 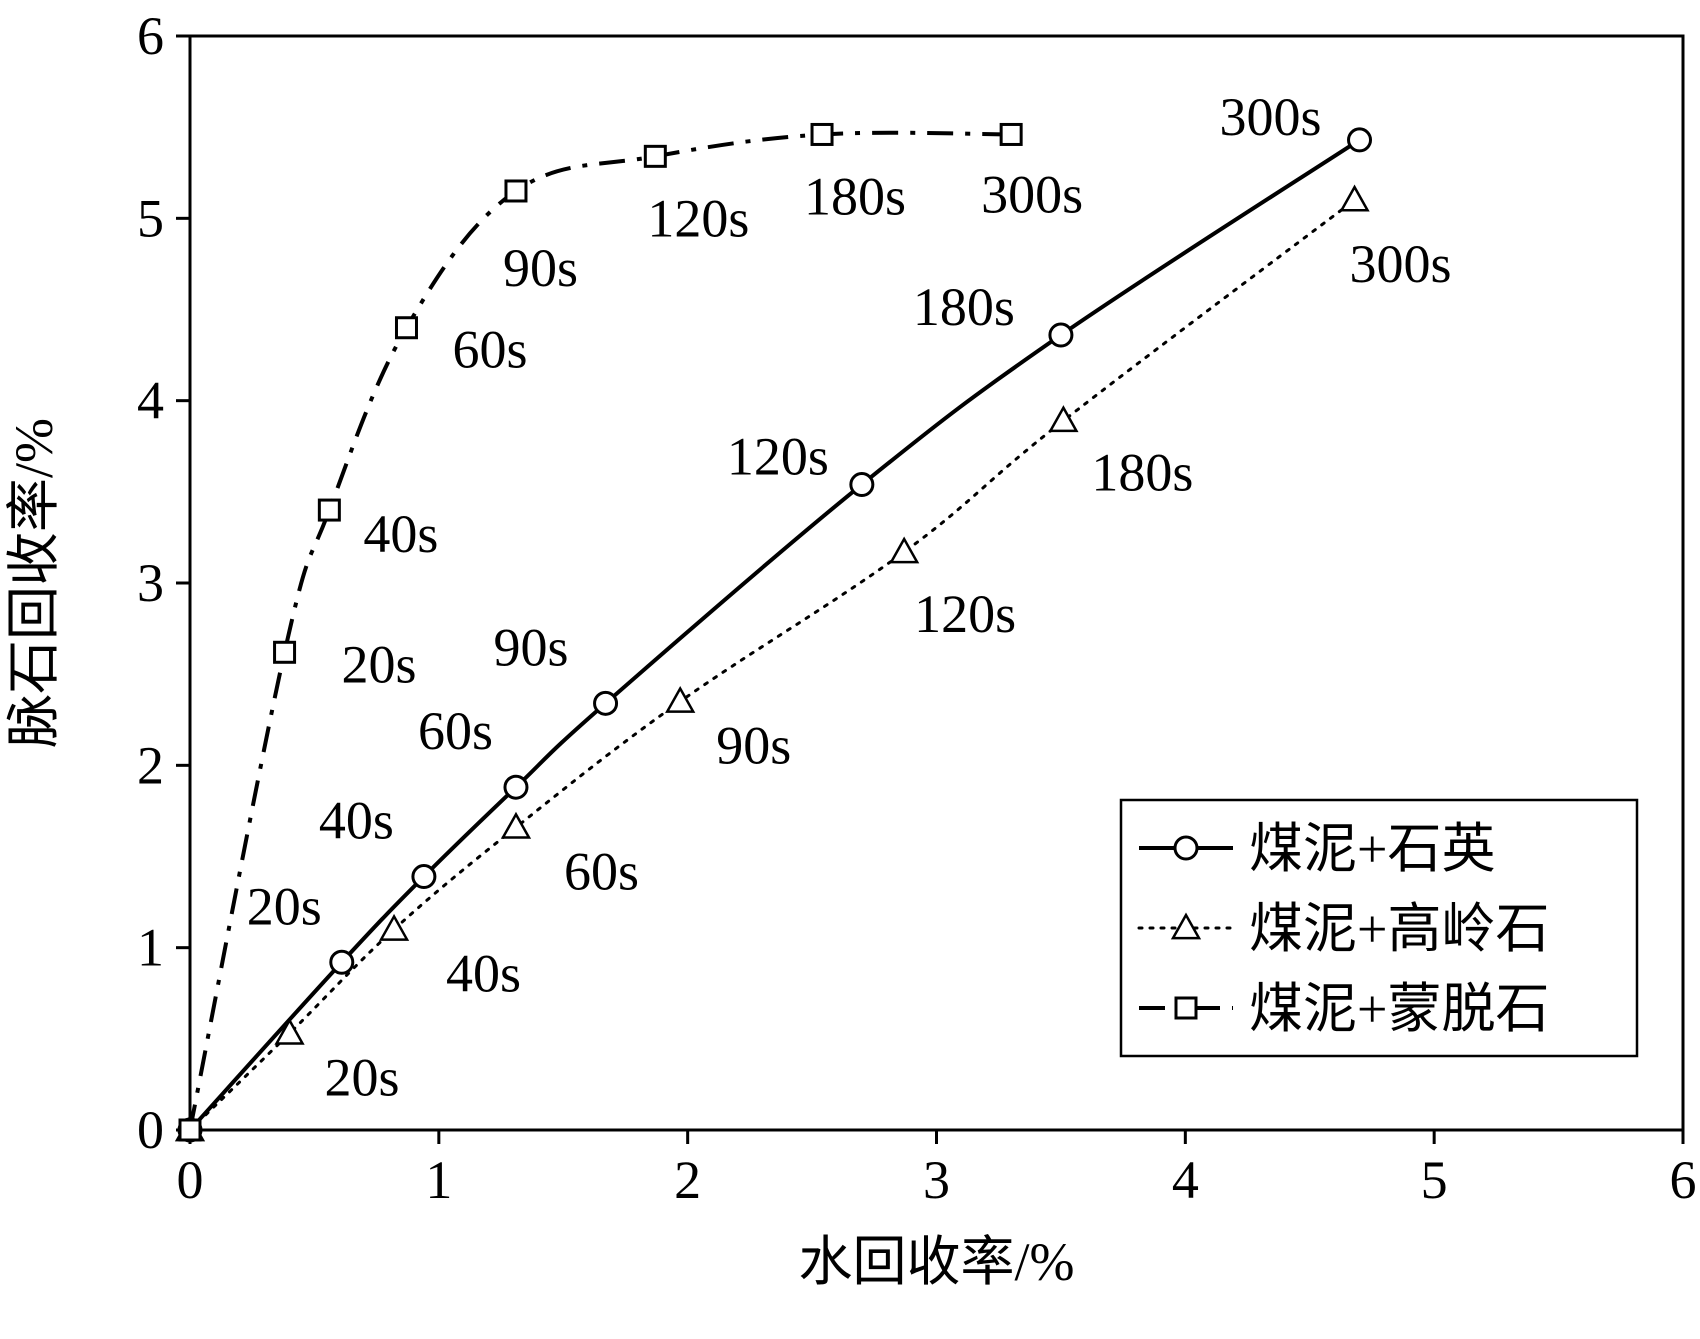 What do you see at coordinates (150, 1130) in the screenshot?
I see `y-tick-label: 0` at bounding box center [150, 1130].